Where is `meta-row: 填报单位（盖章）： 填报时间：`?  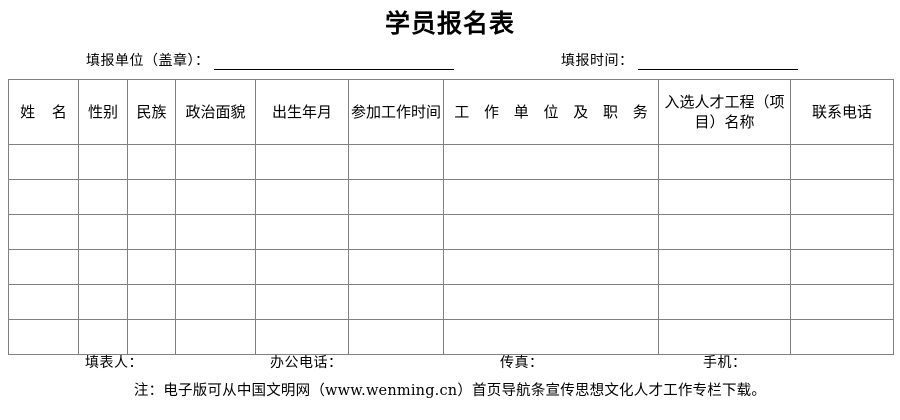
meta-row: 填报单位（盖章）： 填报时间： is located at coordinates (450, 64).